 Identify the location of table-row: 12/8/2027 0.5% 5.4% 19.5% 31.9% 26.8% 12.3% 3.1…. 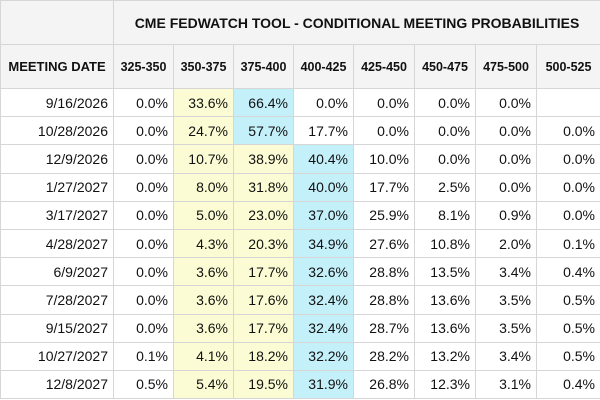
(300, 384).